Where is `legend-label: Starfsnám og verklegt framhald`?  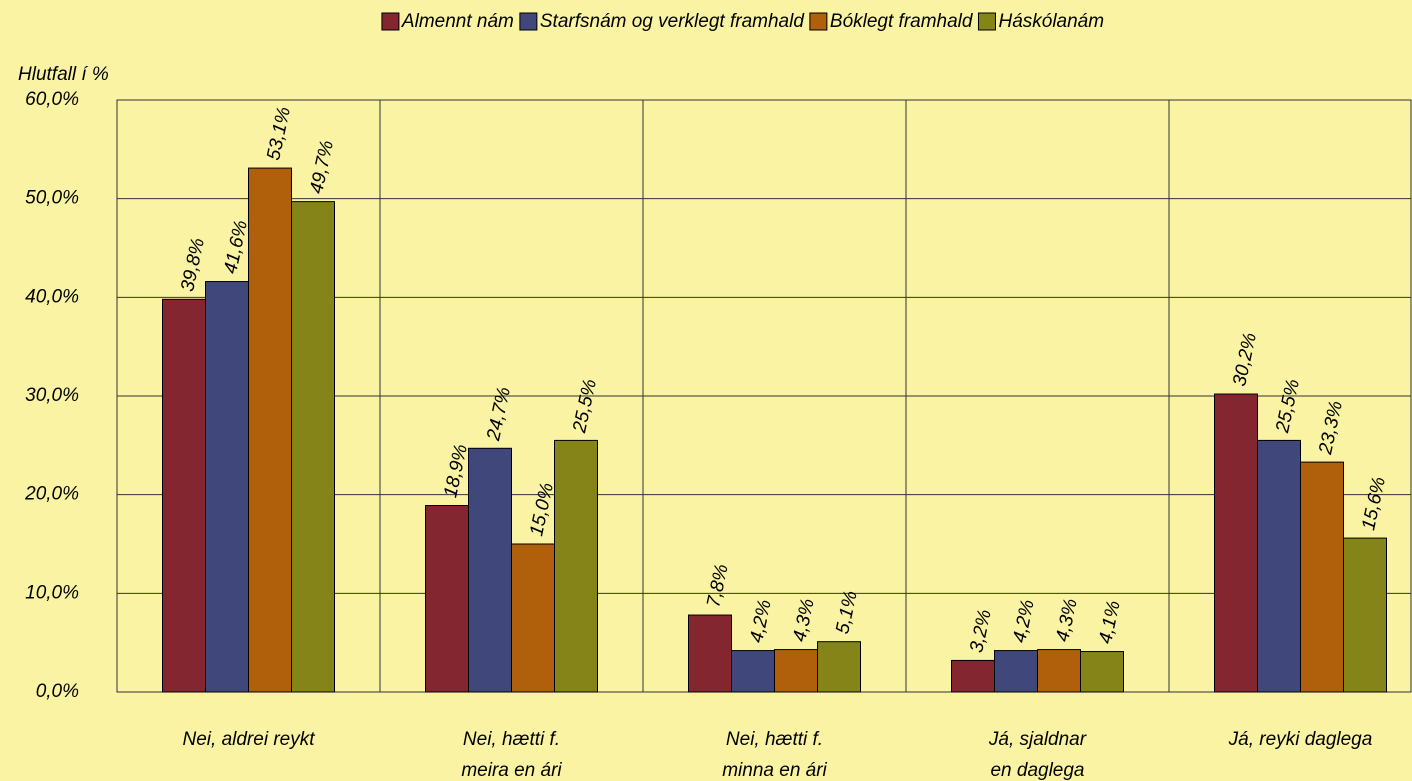 legend-label: Starfsnám og verklegt framhald is located at coordinates (672, 21).